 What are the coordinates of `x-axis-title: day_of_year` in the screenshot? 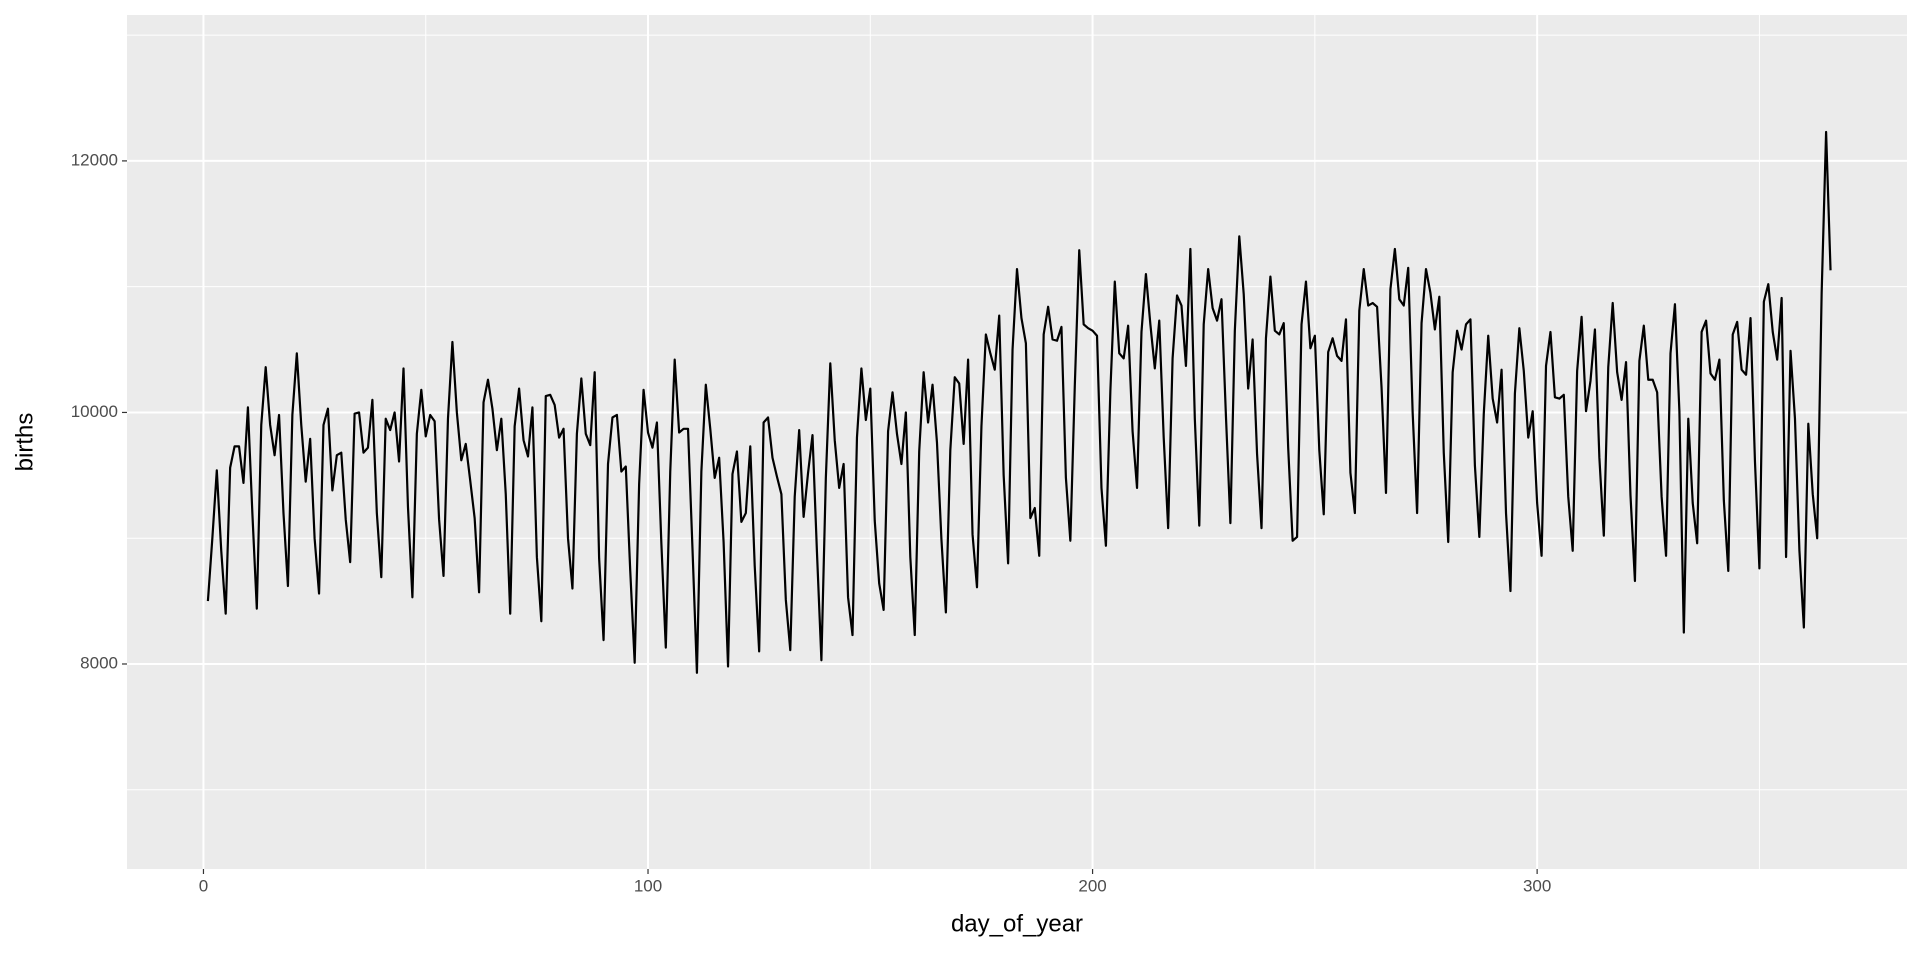 It's located at (1017, 923).